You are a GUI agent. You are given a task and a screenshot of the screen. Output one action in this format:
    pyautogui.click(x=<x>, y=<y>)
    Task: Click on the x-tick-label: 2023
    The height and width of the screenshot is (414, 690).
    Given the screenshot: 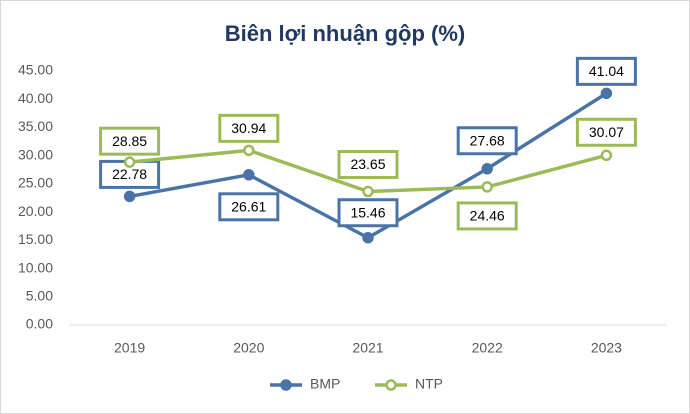 What is the action you would take?
    pyautogui.click(x=606, y=348)
    